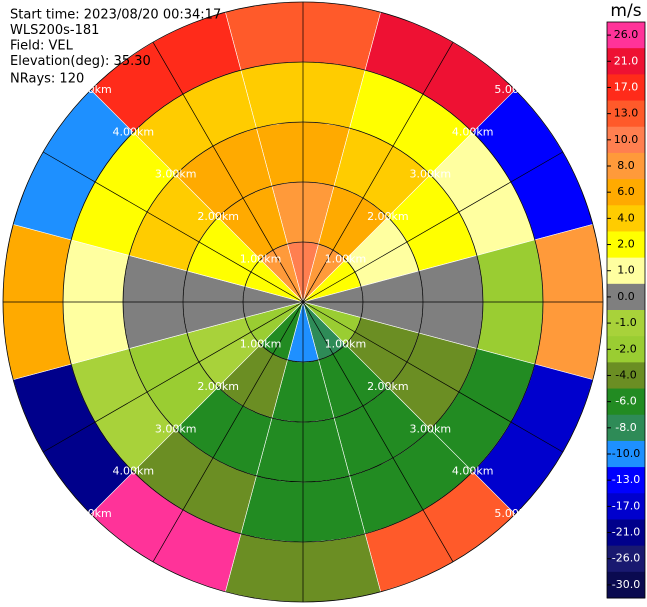 The width and height of the screenshot is (647, 607). I want to click on colorbar-frame, so click(626, 310).